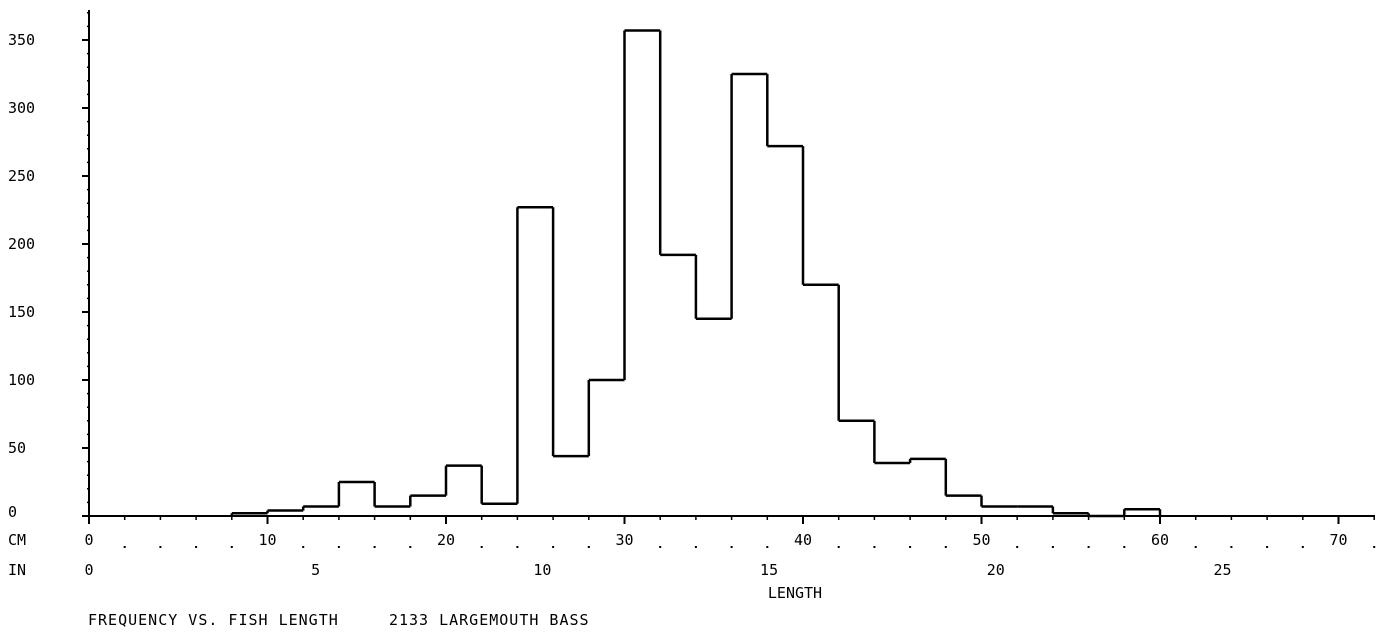 The image size is (1385, 633). What do you see at coordinates (21, 312) in the screenshot?
I see `y-tick-label: 150` at bounding box center [21, 312].